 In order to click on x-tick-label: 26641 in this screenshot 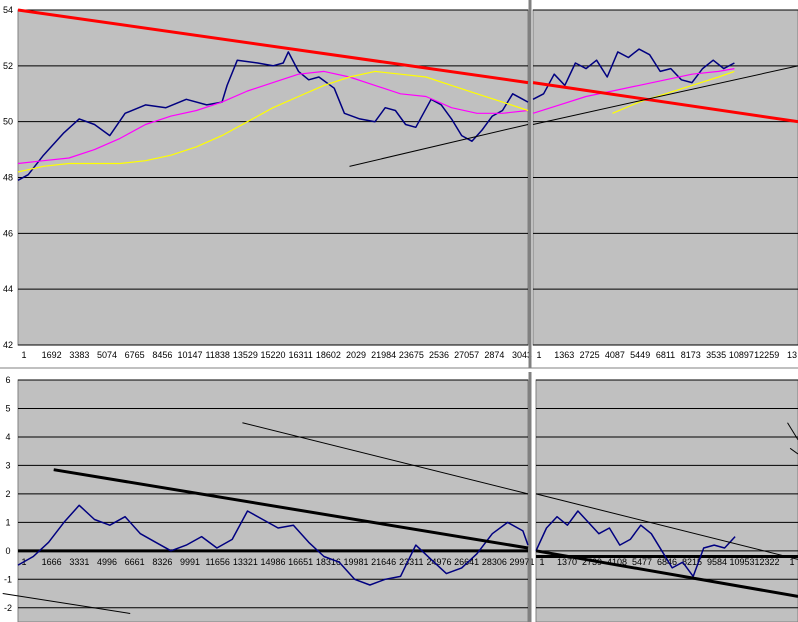, I will do `click(466, 562)`.